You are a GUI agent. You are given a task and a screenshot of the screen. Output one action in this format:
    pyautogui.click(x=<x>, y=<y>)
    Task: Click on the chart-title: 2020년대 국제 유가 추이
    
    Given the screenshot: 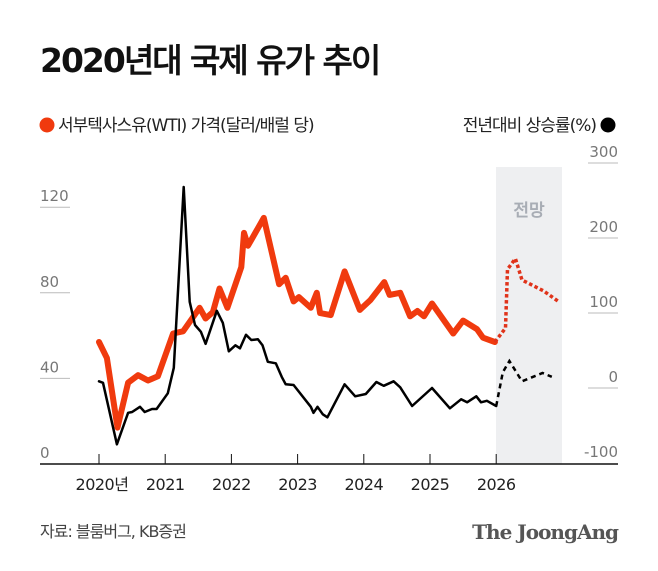 What is the action you would take?
    pyautogui.click(x=209, y=60)
    